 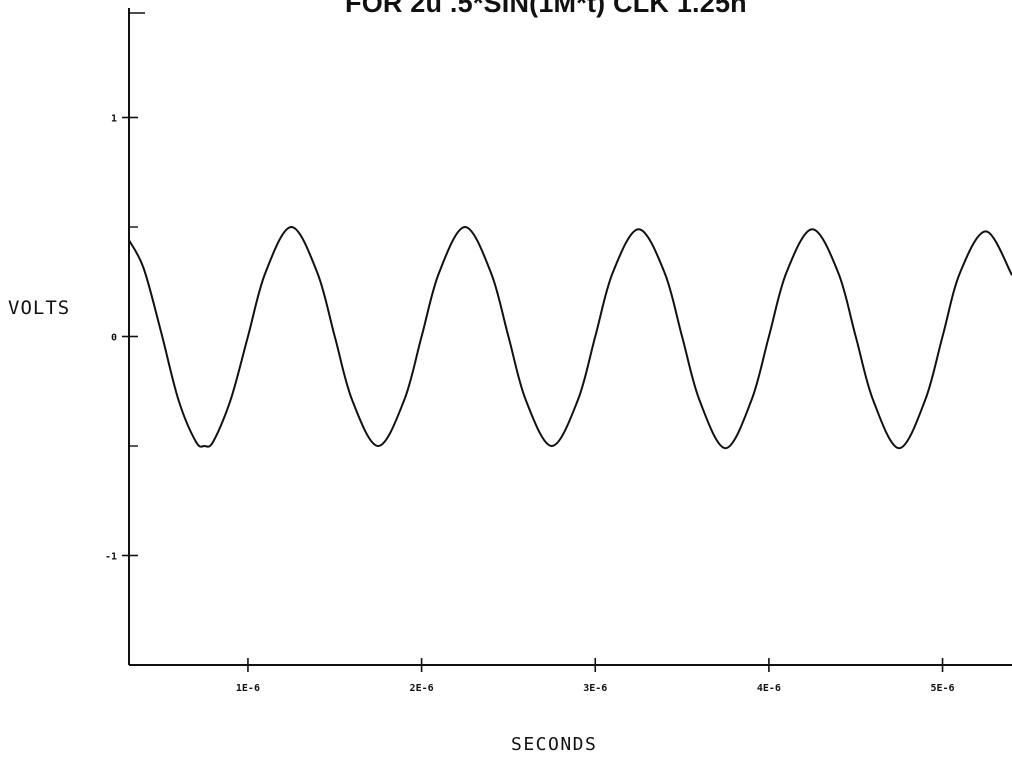 I want to click on y-tick-label: -1, so click(x=111, y=557).